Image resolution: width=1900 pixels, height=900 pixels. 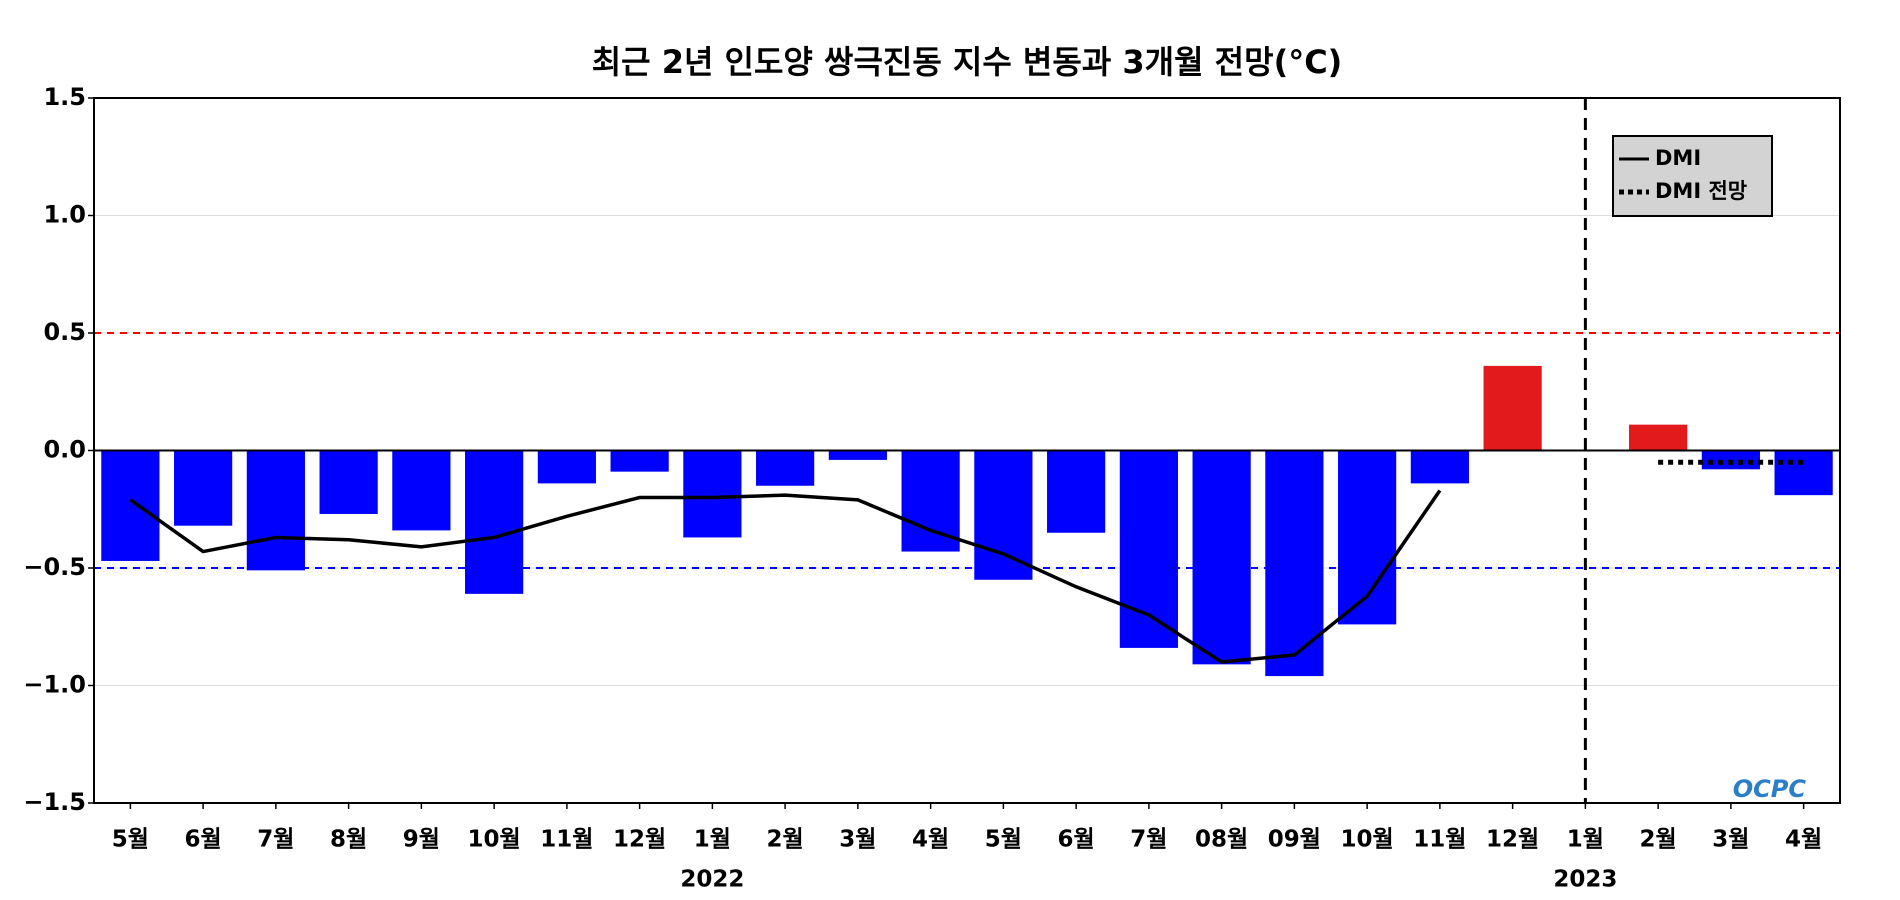 I want to click on y-tick-label: 0.0, so click(x=64, y=450).